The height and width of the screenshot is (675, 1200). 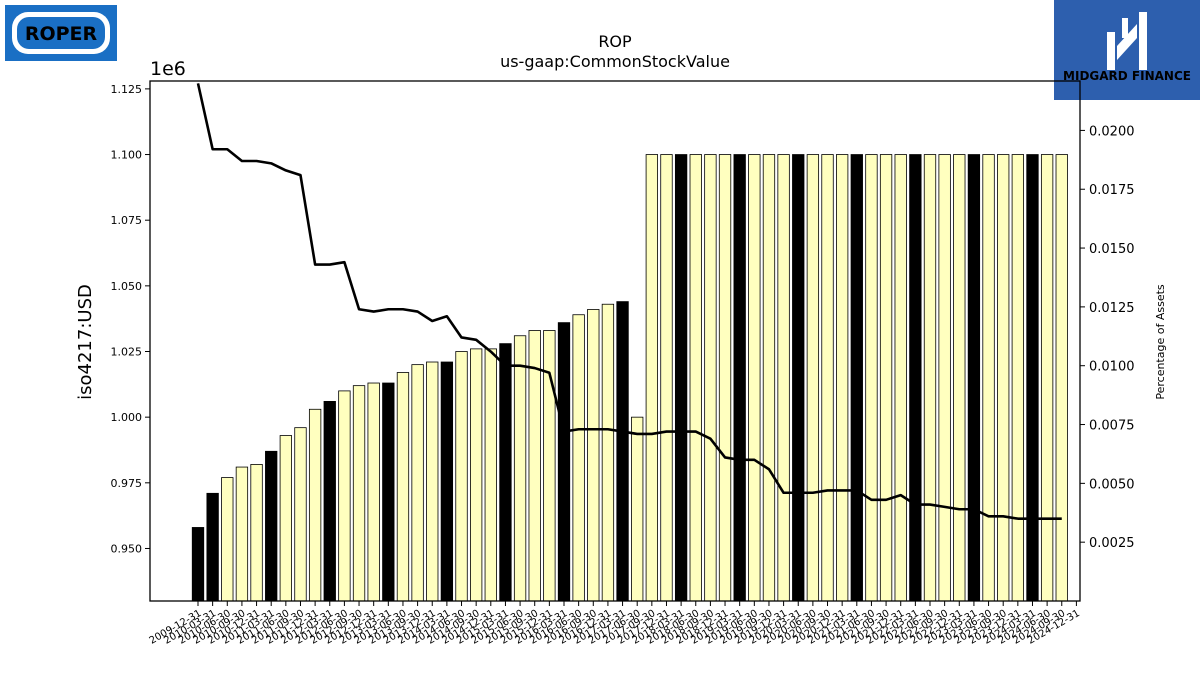 I want to click on midgard-logo-mark, so click(x=1127, y=41).